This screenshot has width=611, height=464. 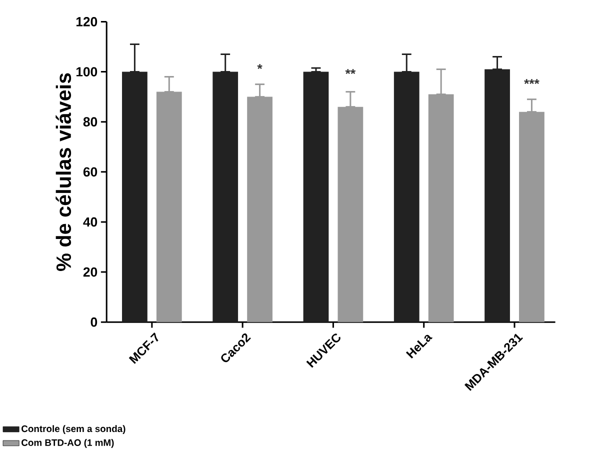 What do you see at coordinates (90, 122) in the screenshot?
I see `y-tick-label: 80` at bounding box center [90, 122].